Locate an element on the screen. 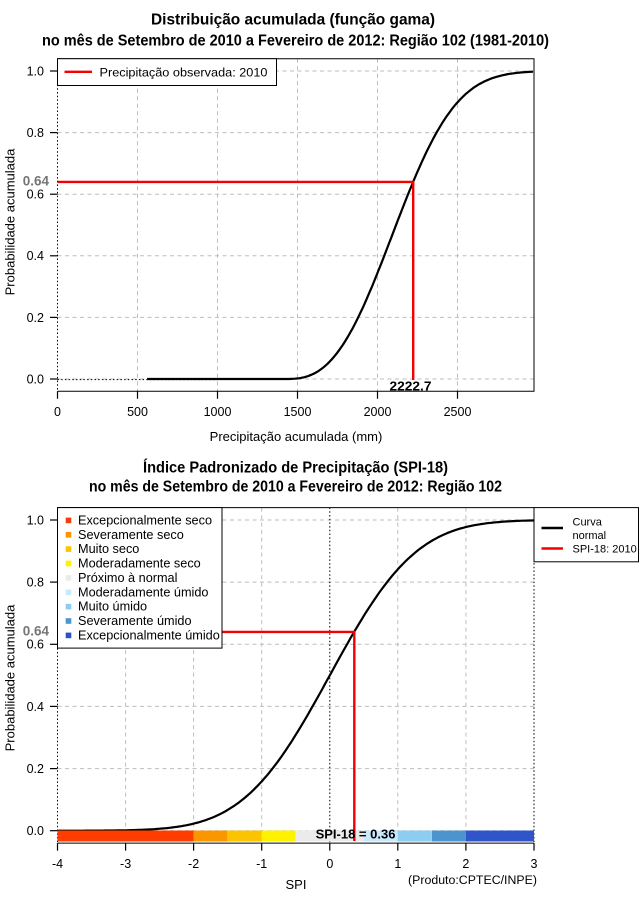  svg-text: Moderadamente seco is located at coordinates (139, 564).